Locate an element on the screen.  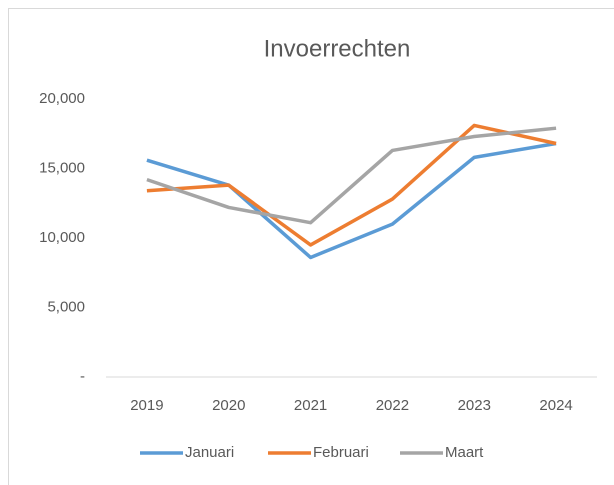
x-tick-label: 2019 is located at coordinates (146, 405).